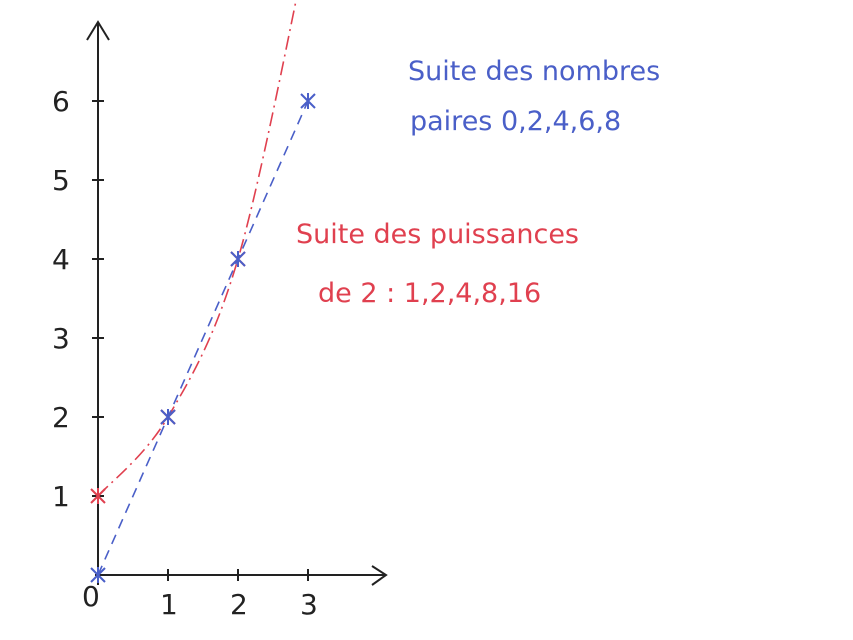 This screenshot has height=640, width=853. What do you see at coordinates (437, 264) in the screenshot?
I see `annotation-powers: Suite des puissances de 2 : 1,2,4,8,16` at bounding box center [437, 264].